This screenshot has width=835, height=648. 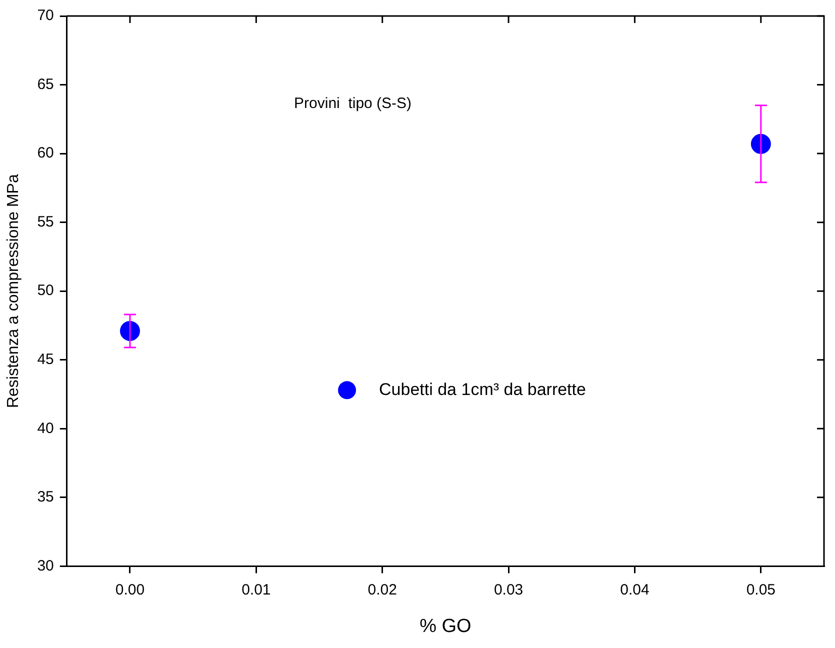 I want to click on y-tick-label: 30, so click(x=45, y=565).